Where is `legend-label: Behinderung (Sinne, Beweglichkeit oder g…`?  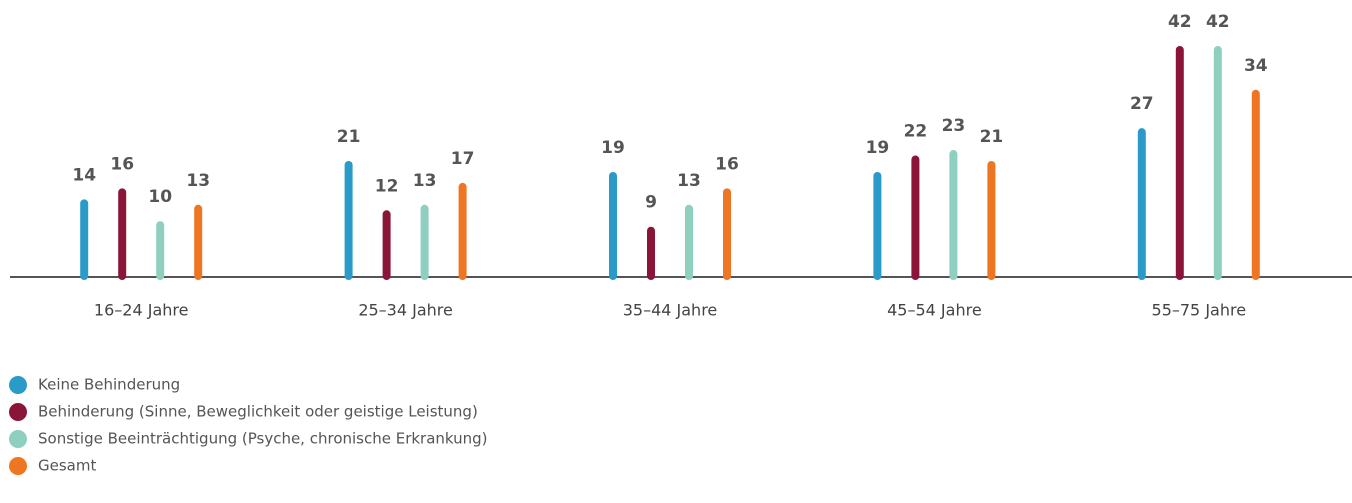 legend-label: Behinderung (Sinne, Beweglichkeit oder g… is located at coordinates (258, 412).